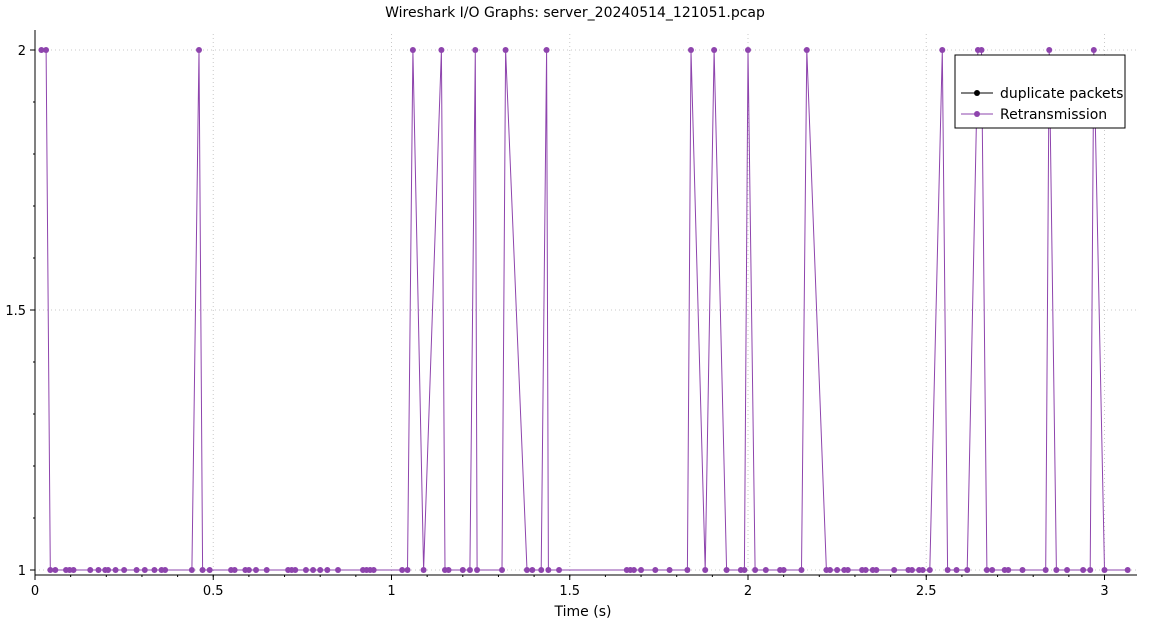 The image size is (1151, 627). What do you see at coordinates (748, 591) in the screenshot?
I see `x-tick-label: 2` at bounding box center [748, 591].